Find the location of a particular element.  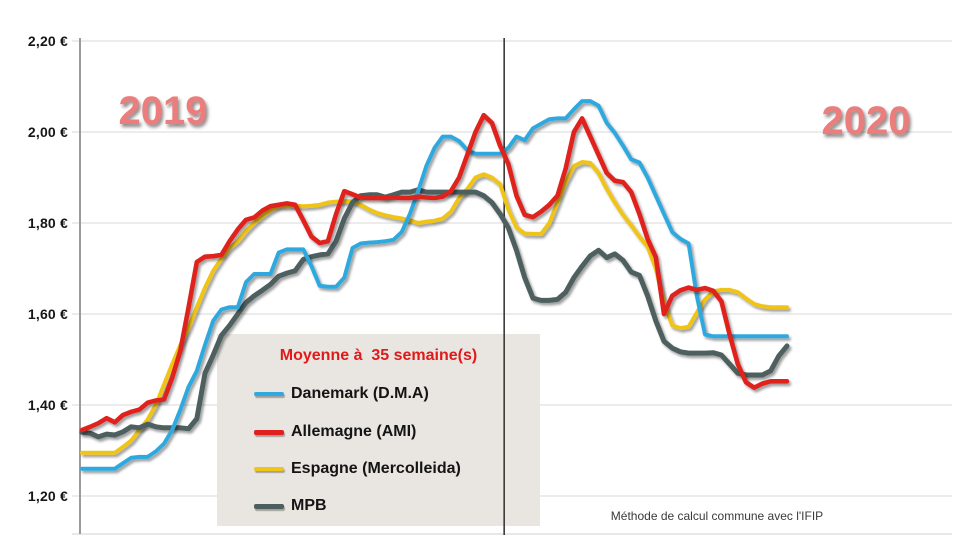

legend-item-espagne: Espagne (Mercolleida) is located at coordinates (357, 469).